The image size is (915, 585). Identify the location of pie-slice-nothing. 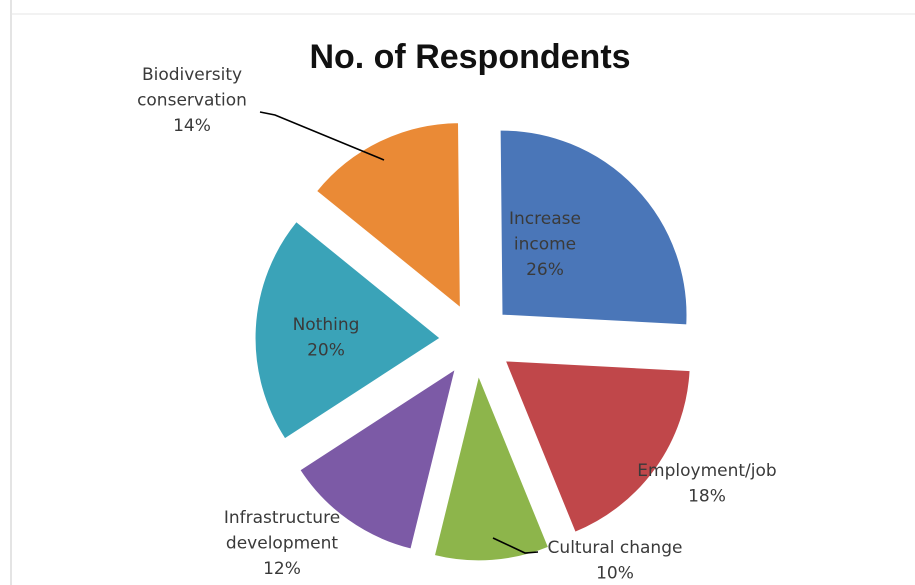
(347, 330).